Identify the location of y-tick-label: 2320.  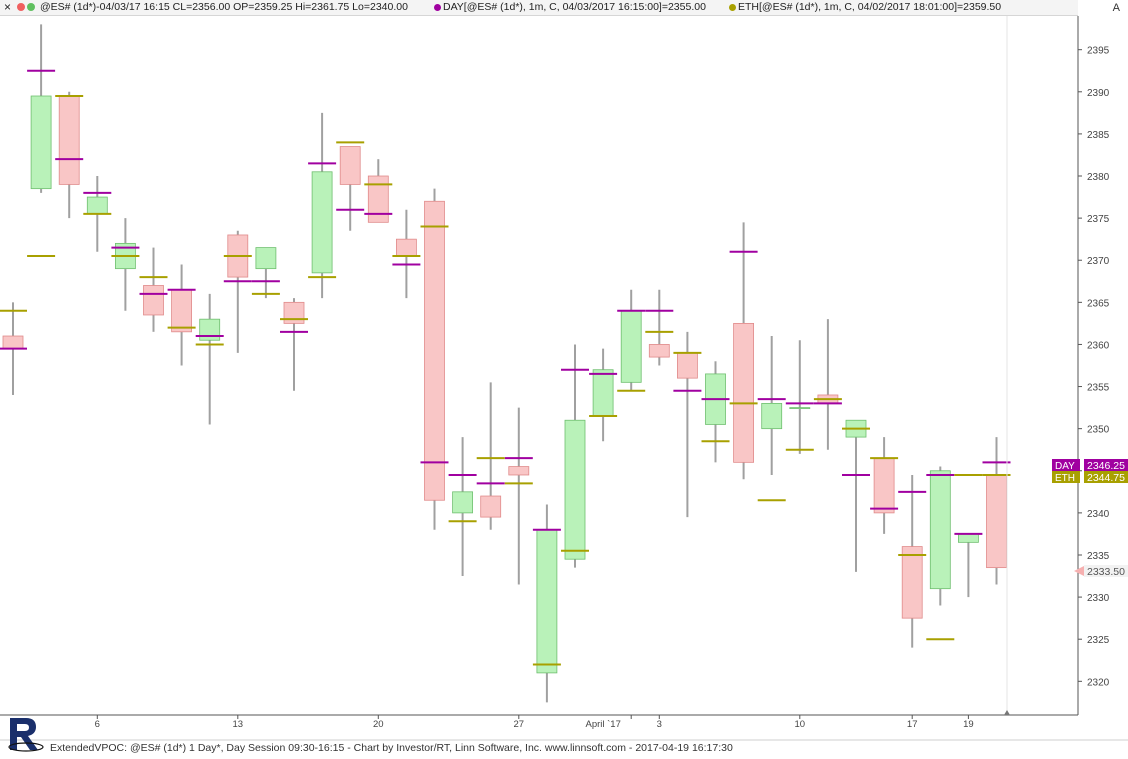
(1098, 682).